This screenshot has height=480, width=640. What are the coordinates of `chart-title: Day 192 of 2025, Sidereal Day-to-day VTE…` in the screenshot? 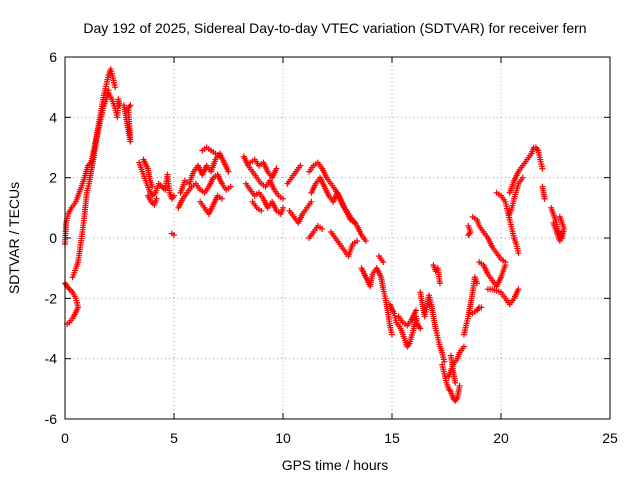 It's located at (334, 28).